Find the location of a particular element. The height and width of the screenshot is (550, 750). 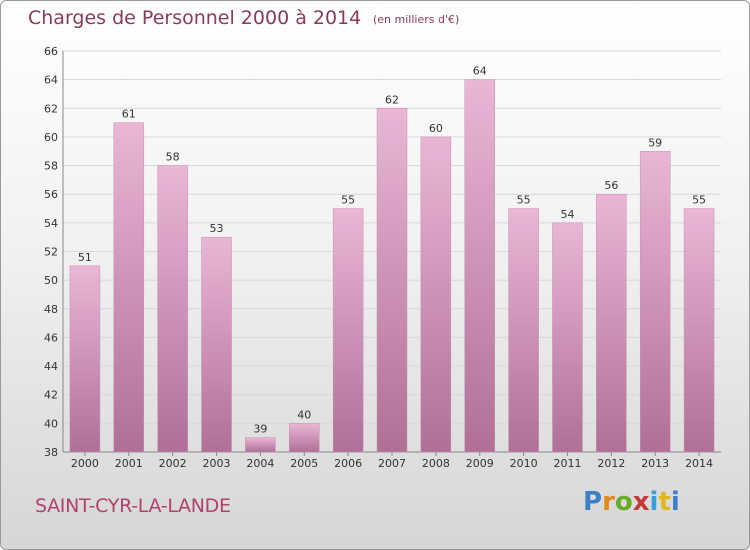

chart-unit: (en milliers d'€) is located at coordinates (416, 19).